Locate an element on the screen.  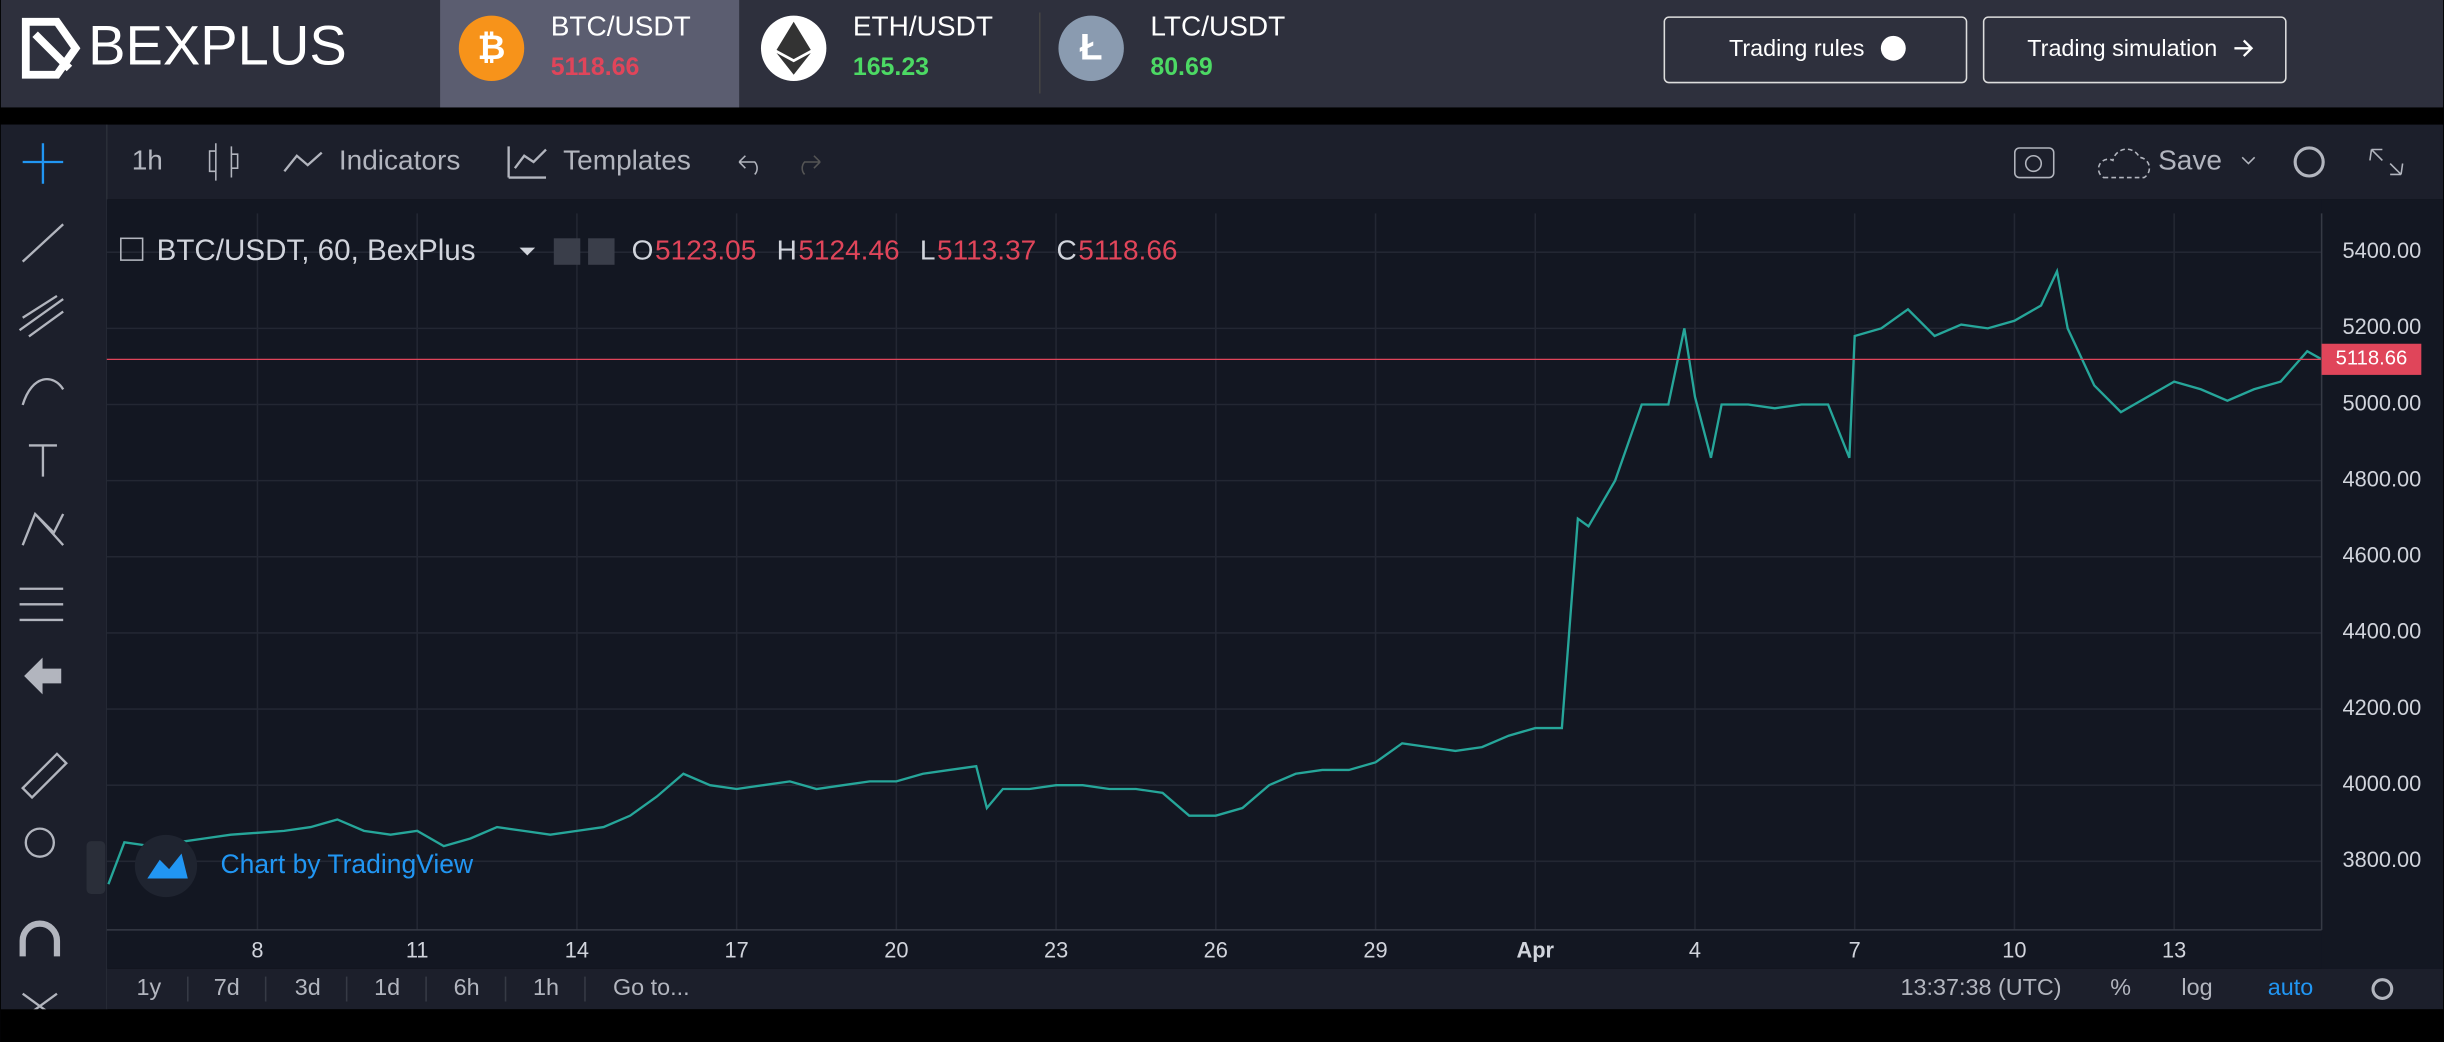
x-tick-label: 10 is located at coordinates (2014, 949).